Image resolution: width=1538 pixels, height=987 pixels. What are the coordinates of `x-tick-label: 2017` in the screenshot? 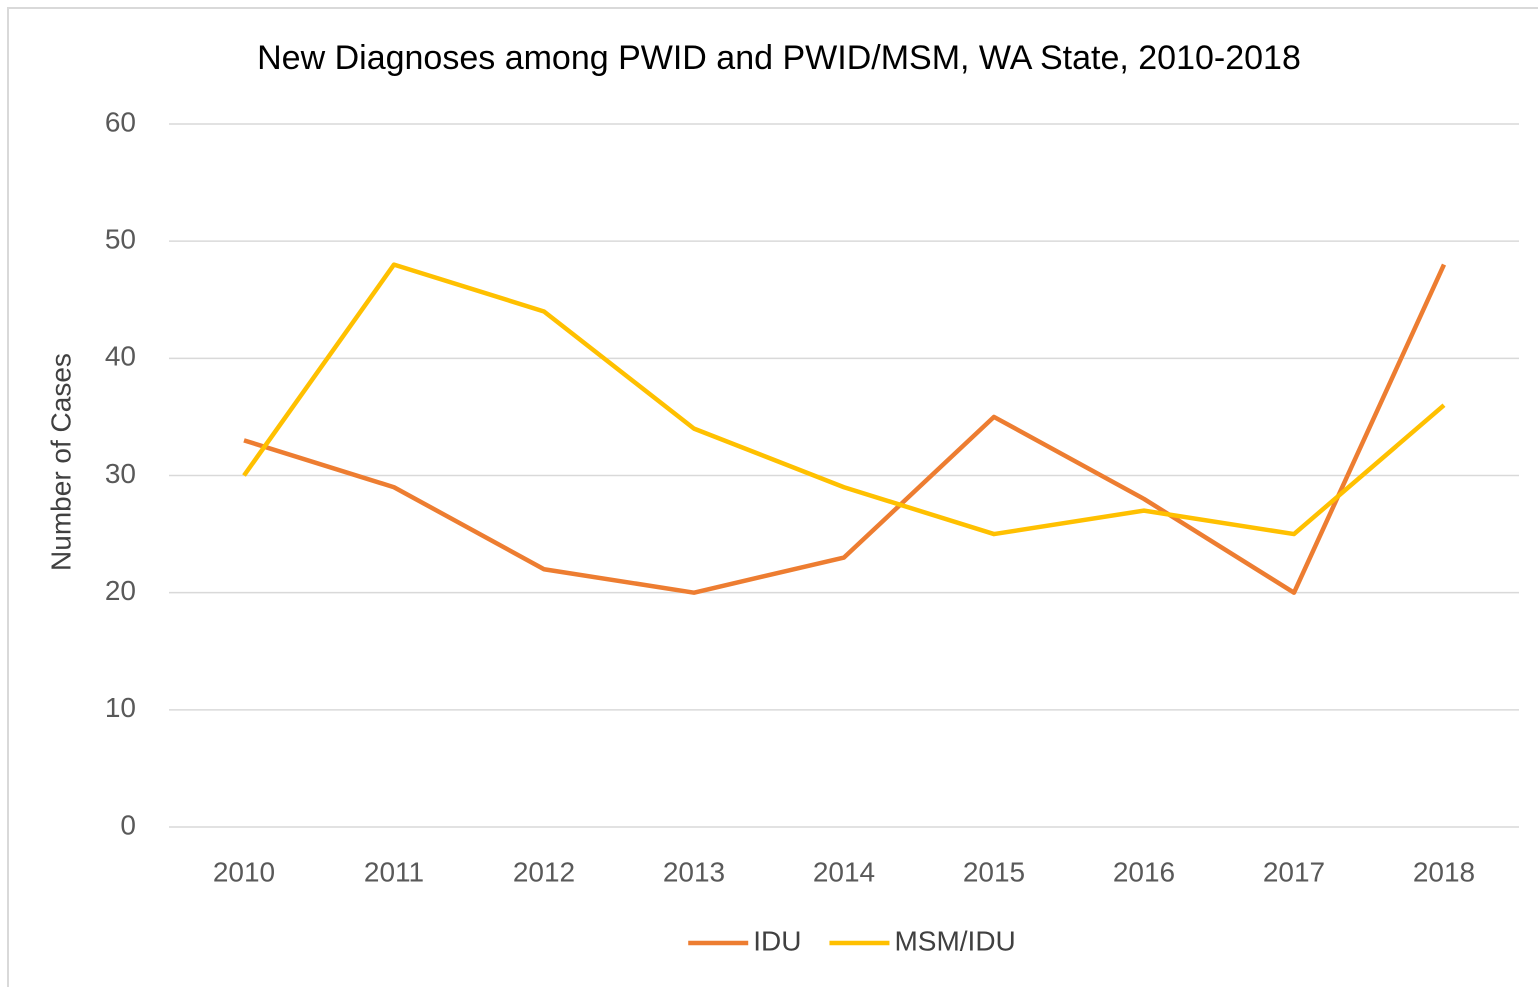 It's located at (1294, 871).